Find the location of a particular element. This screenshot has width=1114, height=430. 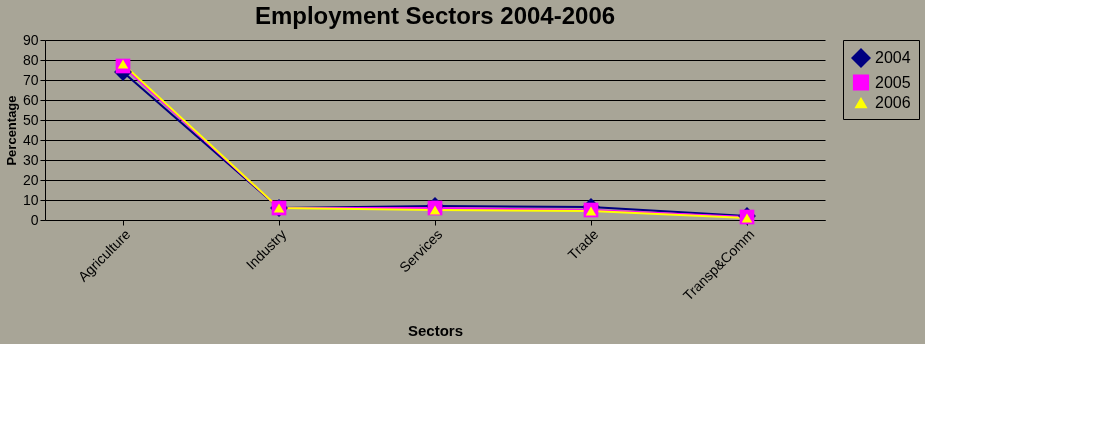

y-tick-label: 90 is located at coordinates (30, 39).